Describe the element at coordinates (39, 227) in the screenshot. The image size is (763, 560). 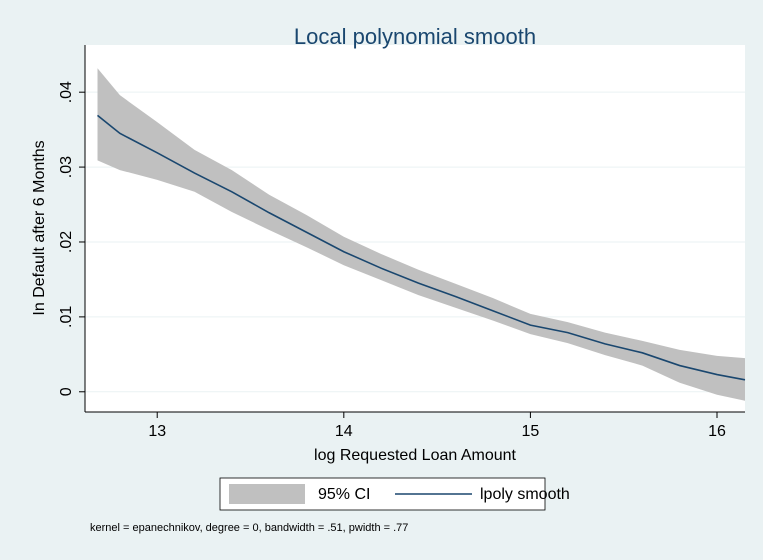
I see `y-axis-label: In Default after 6 Months` at that location.